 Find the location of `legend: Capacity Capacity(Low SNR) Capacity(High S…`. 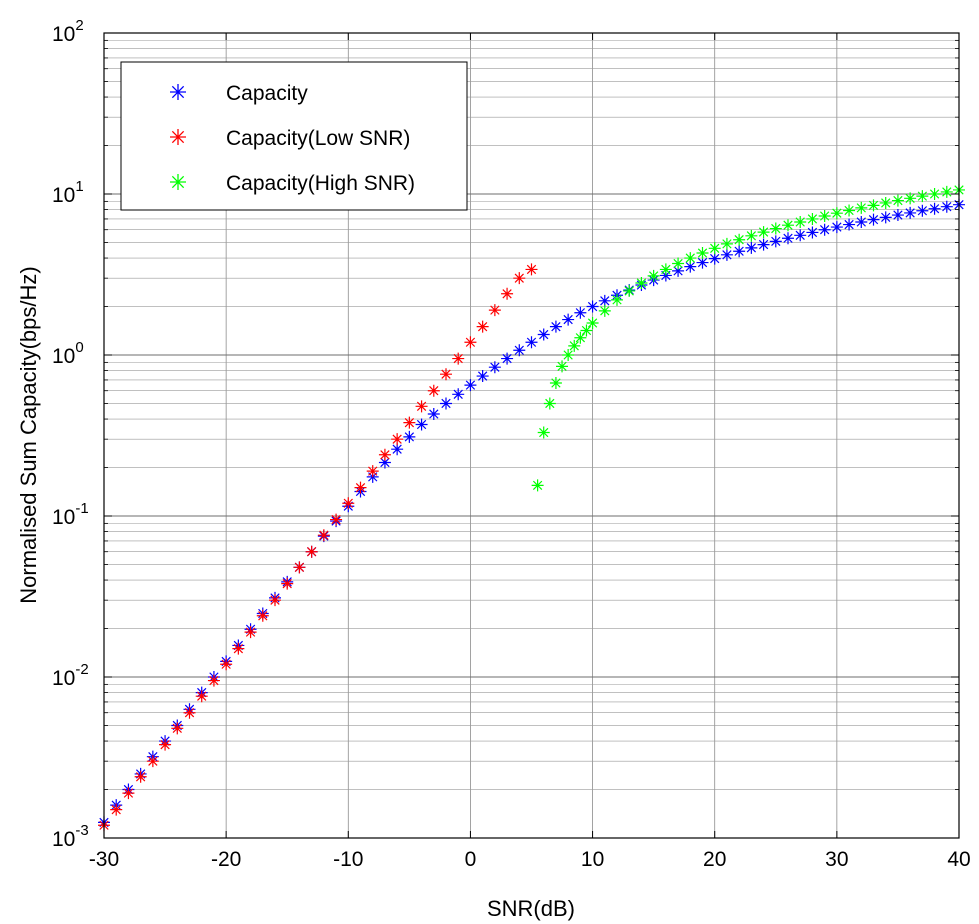

legend: Capacity Capacity(Low SNR) Capacity(High S… is located at coordinates (294, 136).